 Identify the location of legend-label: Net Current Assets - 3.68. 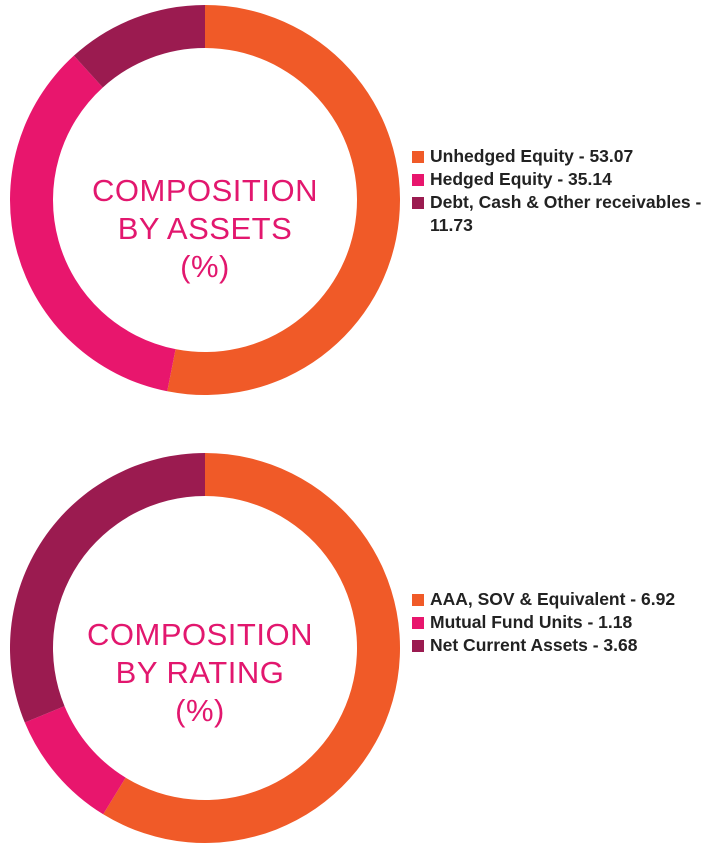
(534, 645).